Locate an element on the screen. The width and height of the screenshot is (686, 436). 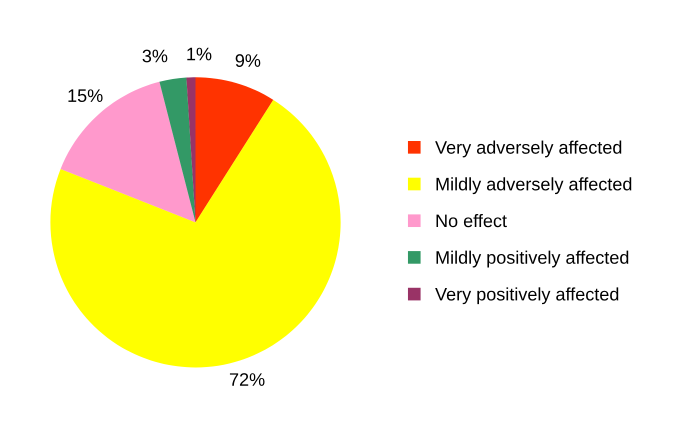
data-label: 9% is located at coordinates (248, 60).